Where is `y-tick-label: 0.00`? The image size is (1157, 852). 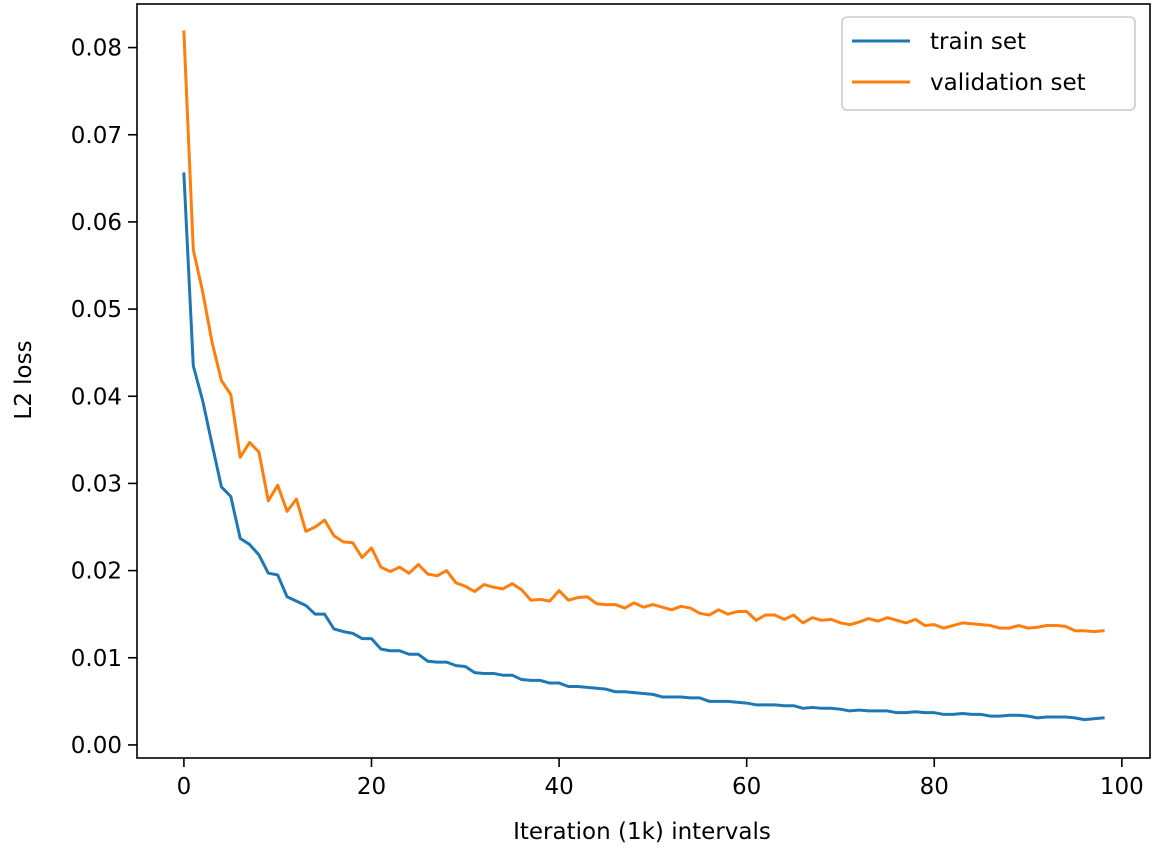 y-tick-label: 0.00 is located at coordinates (96, 746).